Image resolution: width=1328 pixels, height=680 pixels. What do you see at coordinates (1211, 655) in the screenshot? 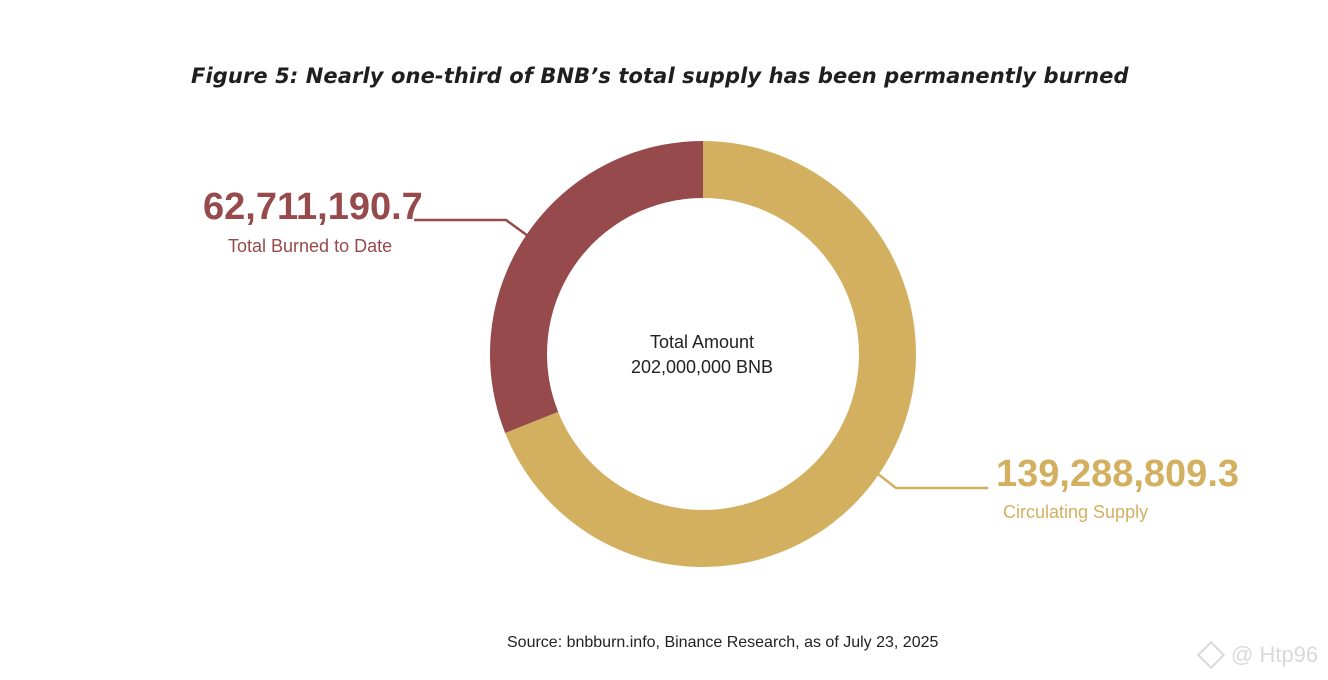
I see `binance-diamond-icon` at bounding box center [1211, 655].